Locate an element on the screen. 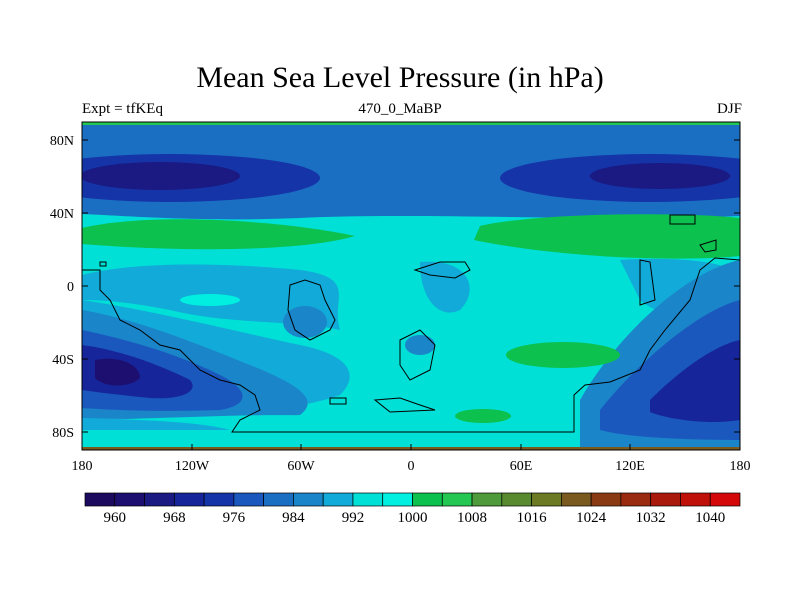 The image size is (800, 600). colorbar-label: 1000 is located at coordinates (413, 518).